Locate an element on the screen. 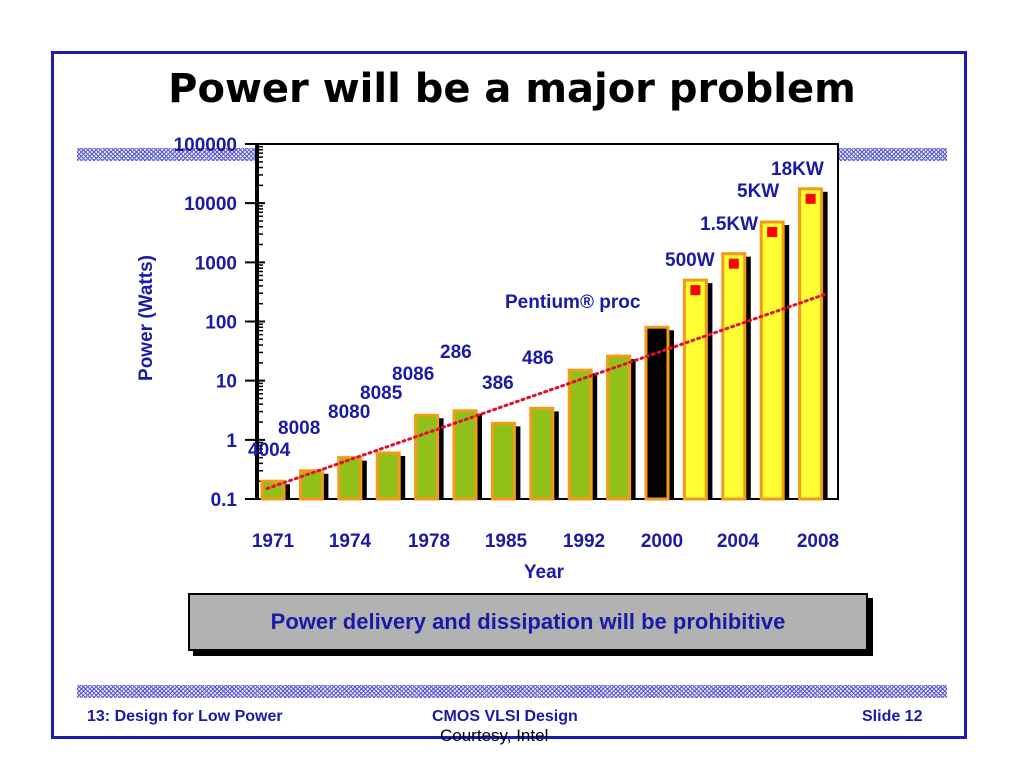 This screenshot has height=768, width=1024. footer-center: CMOS VLSI Design is located at coordinates (505, 716).